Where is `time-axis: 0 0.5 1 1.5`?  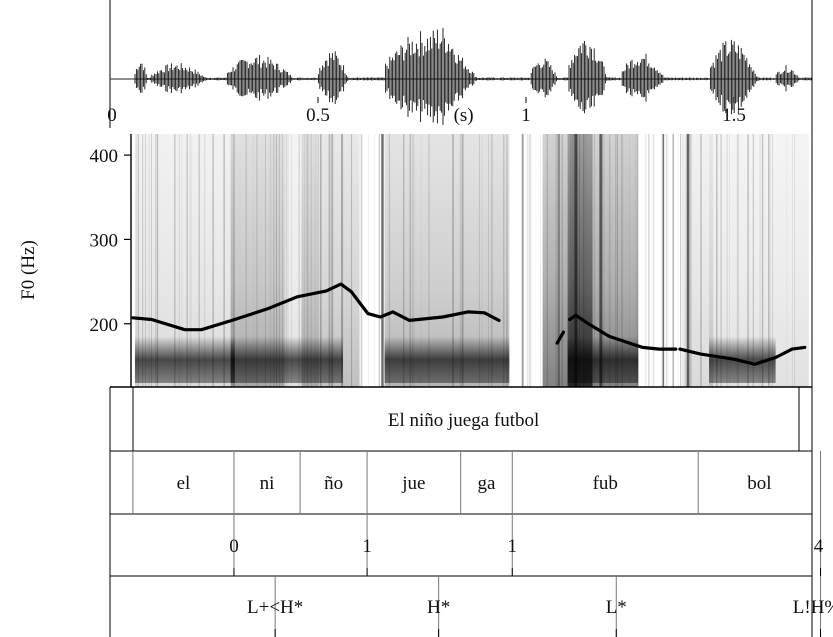
time-axis: 0 0.5 1 1.5 is located at coordinates (426, 111).